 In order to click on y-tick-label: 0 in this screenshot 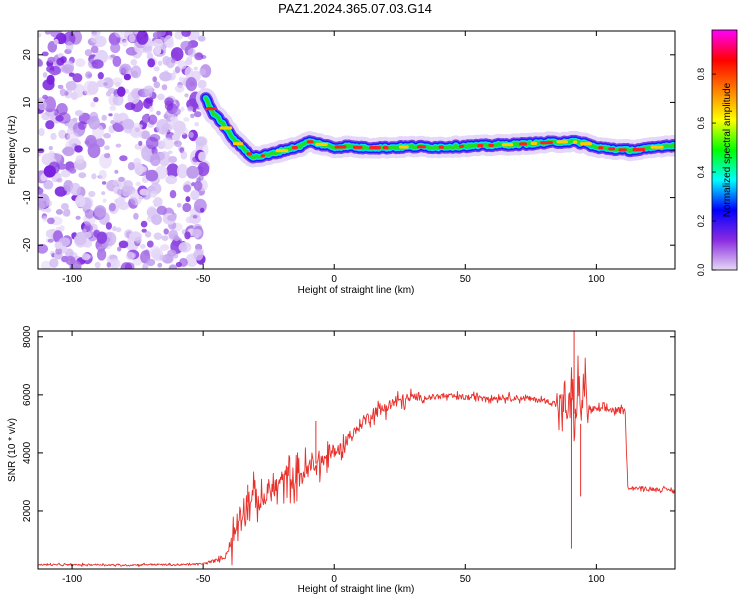, I will do `click(27, 150)`.